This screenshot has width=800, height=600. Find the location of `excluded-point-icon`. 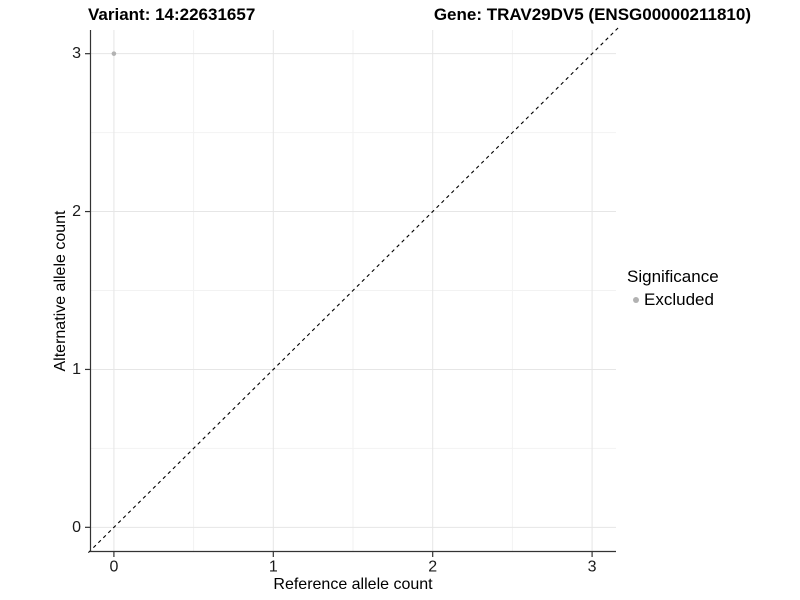

excluded-point-icon is located at coordinates (636, 300).